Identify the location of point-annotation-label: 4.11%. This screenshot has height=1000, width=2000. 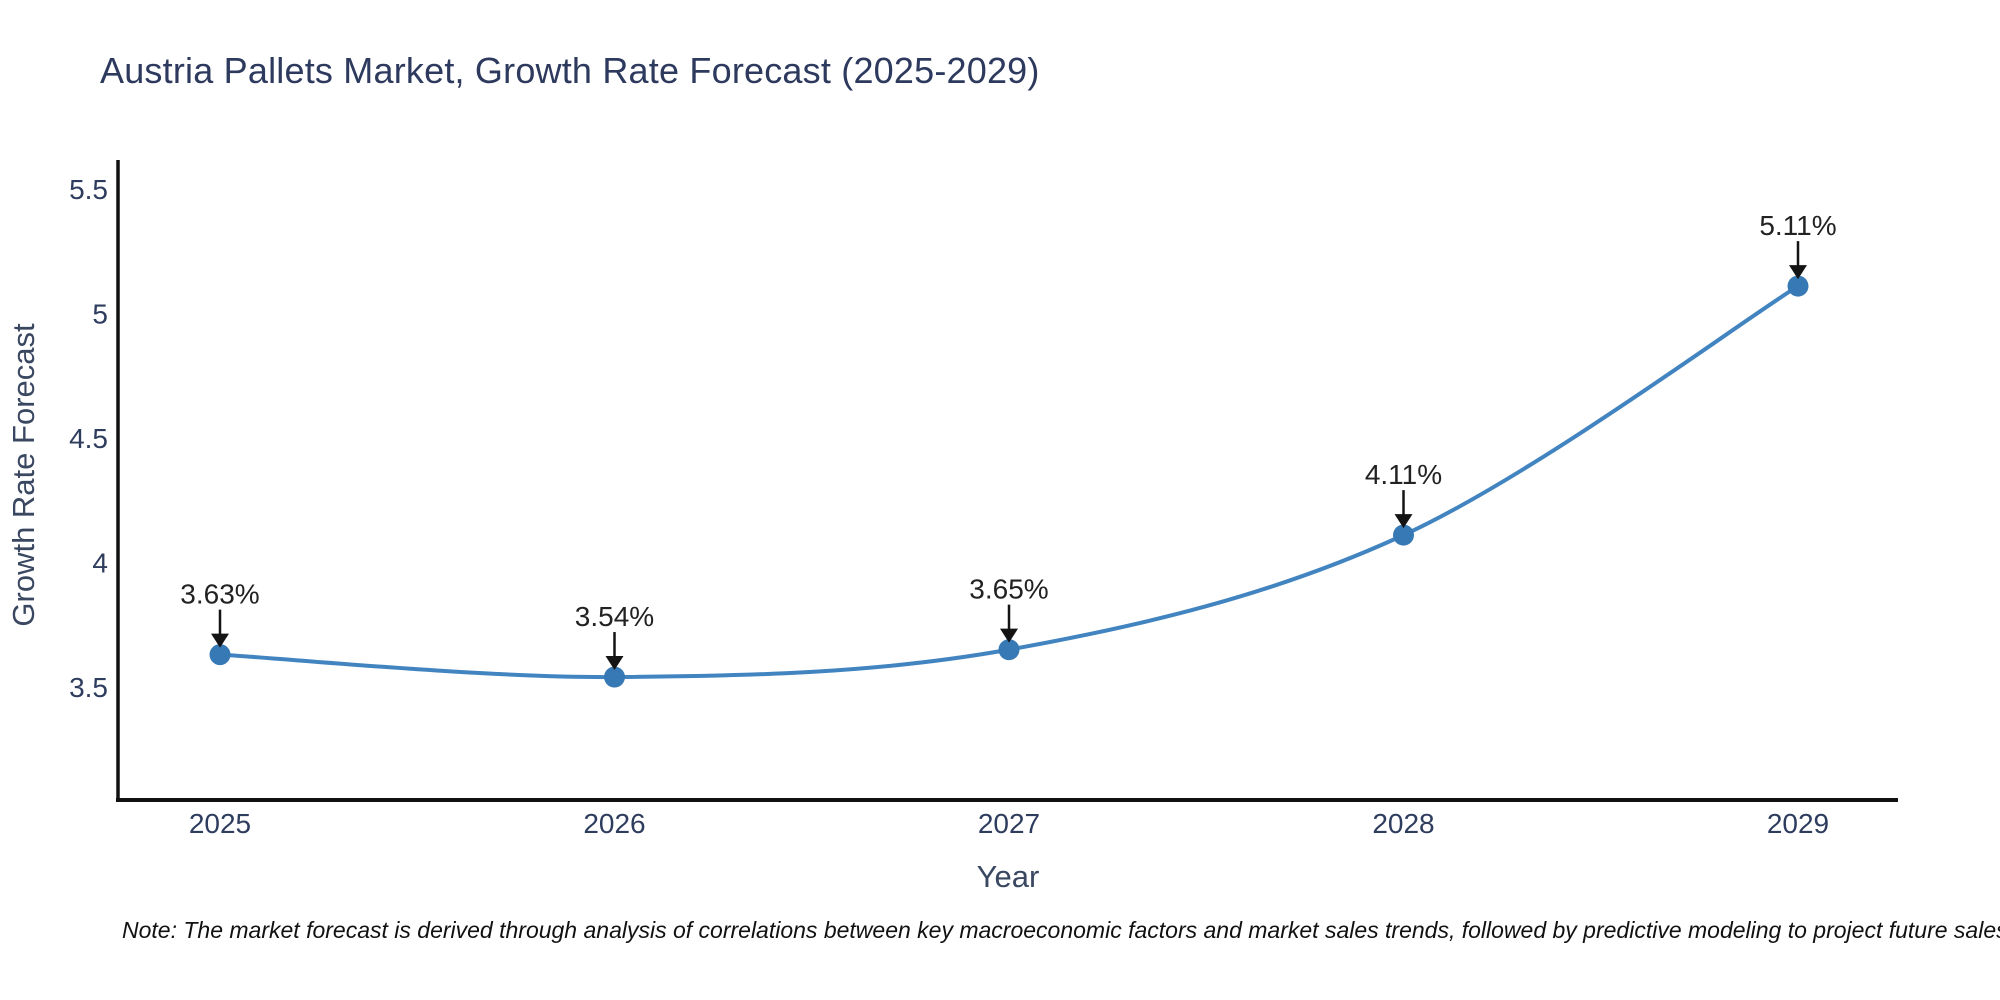
(1403, 474).